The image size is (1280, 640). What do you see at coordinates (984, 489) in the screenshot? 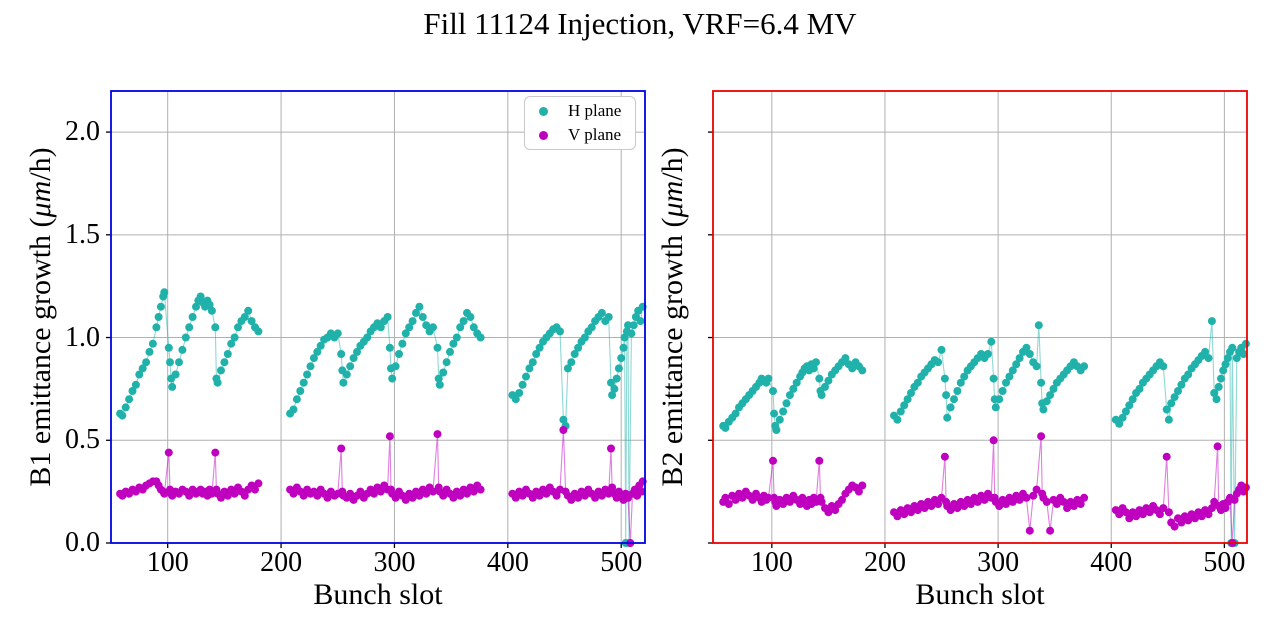
I see `b2-series-v-plane` at bounding box center [984, 489].